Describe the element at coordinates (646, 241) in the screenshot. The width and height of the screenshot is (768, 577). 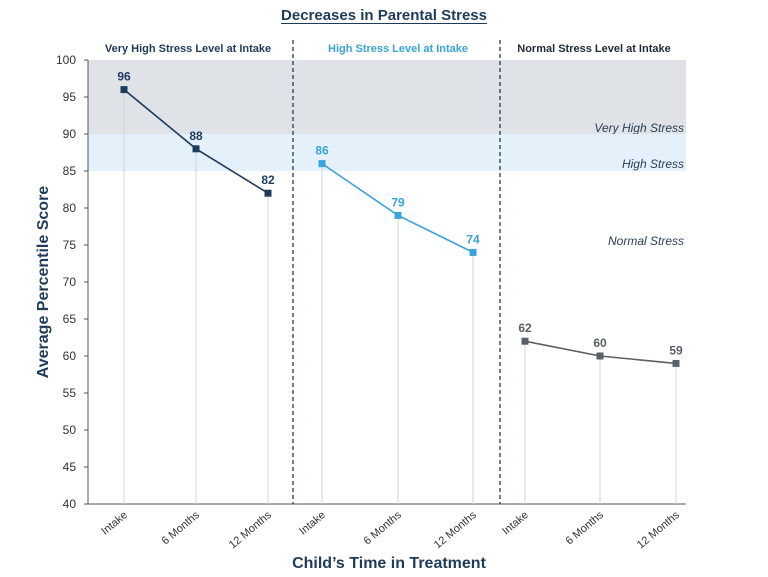
I see `band-label-2: Normal Stress` at that location.